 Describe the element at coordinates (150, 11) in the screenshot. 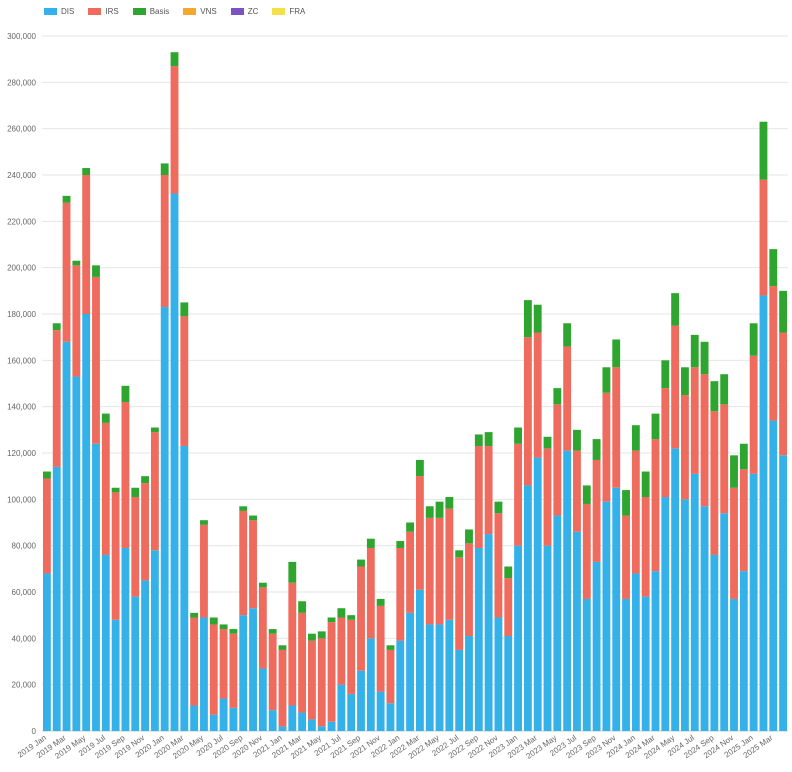

I see `legend-item-basis: Basis` at that location.